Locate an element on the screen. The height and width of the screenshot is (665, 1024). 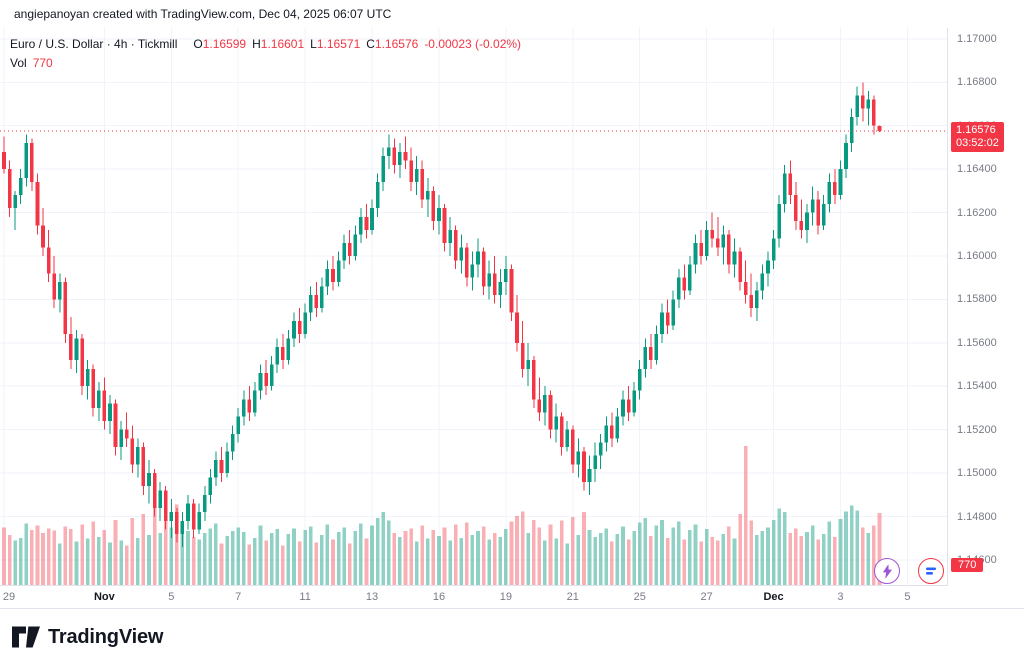
time-axis-label: Dec is located at coordinates (773, 597).